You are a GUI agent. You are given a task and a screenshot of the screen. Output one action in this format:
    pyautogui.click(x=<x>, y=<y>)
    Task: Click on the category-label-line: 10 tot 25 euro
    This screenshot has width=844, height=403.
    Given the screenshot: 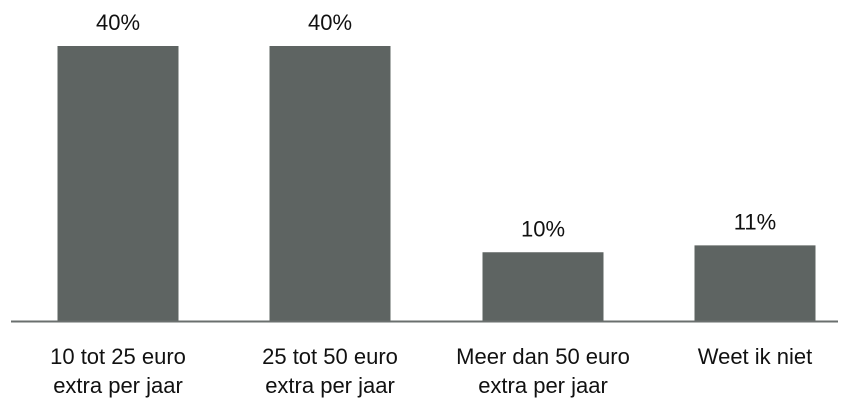 What is the action you would take?
    pyautogui.click(x=118, y=356)
    